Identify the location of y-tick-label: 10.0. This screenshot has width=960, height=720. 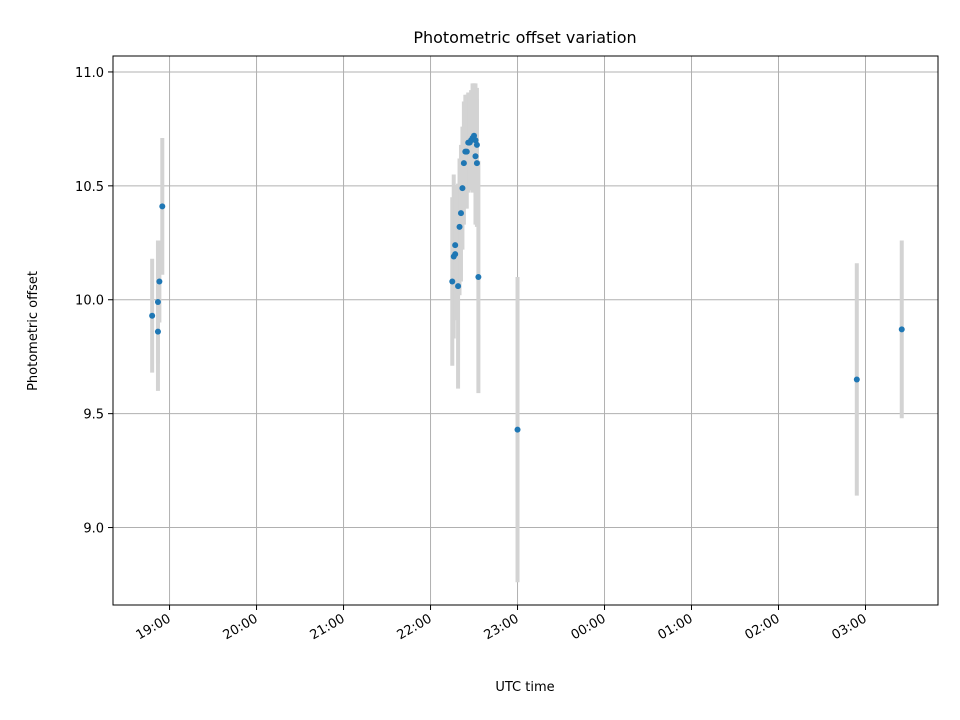
(89, 301).